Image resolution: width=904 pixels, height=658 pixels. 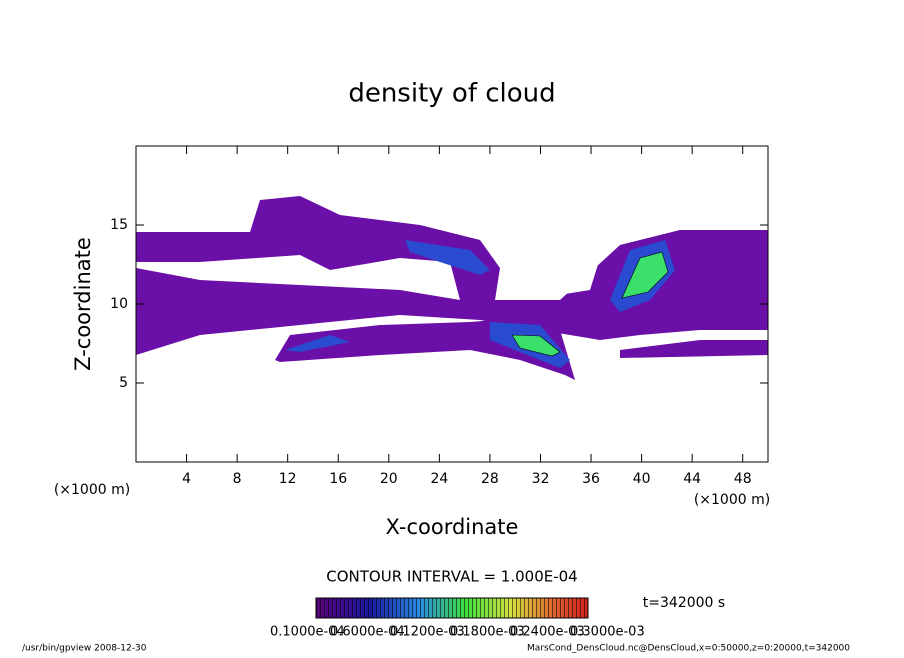 What do you see at coordinates (119, 304) in the screenshot?
I see `y-tick-label: 10` at bounding box center [119, 304].